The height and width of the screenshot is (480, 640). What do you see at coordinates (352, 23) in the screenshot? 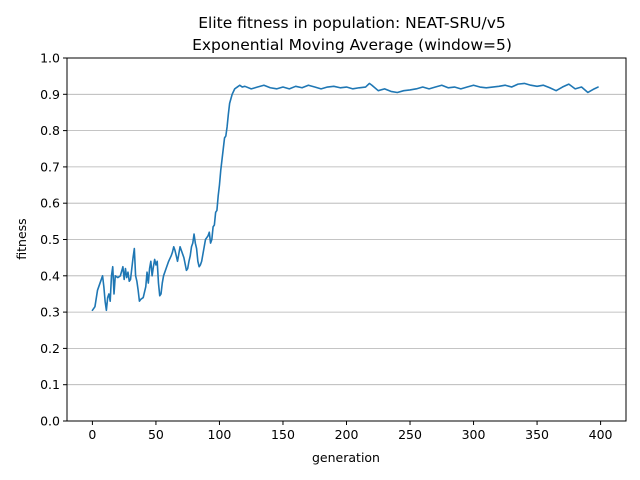
I see `chart-title: Elite fitness in population: NEAT-SRU/v5` at bounding box center [352, 23].